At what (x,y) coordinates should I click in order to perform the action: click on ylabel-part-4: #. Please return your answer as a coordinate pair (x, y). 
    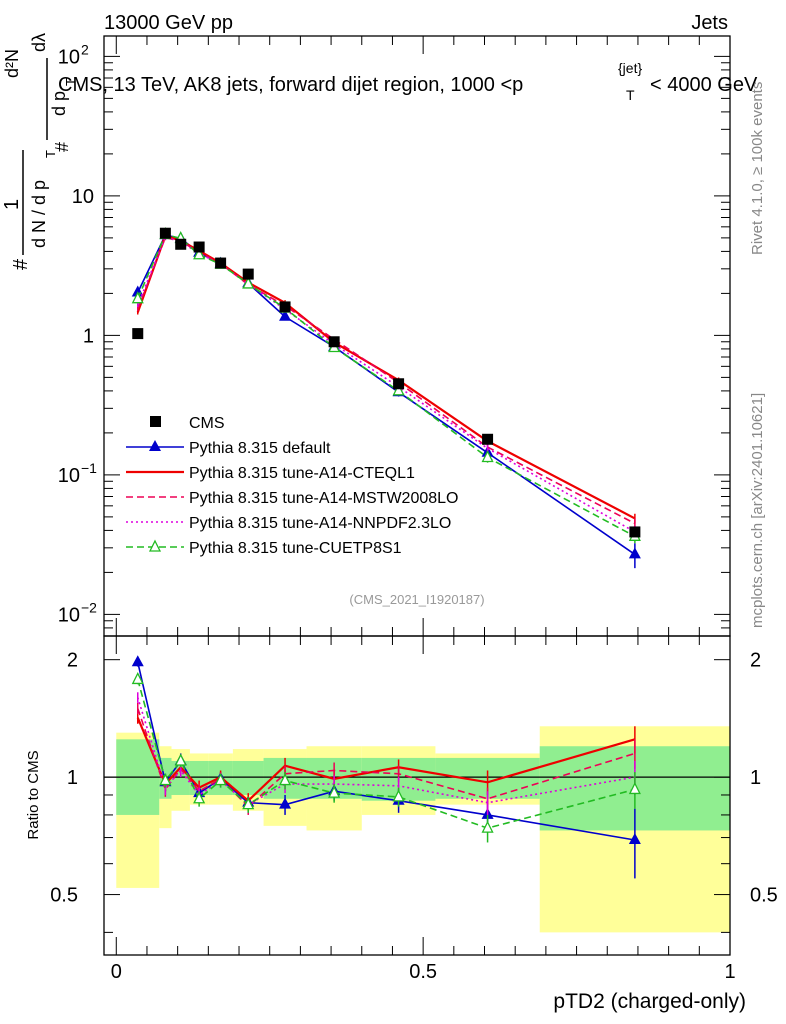
    Looking at the image, I should click on (62, 147).